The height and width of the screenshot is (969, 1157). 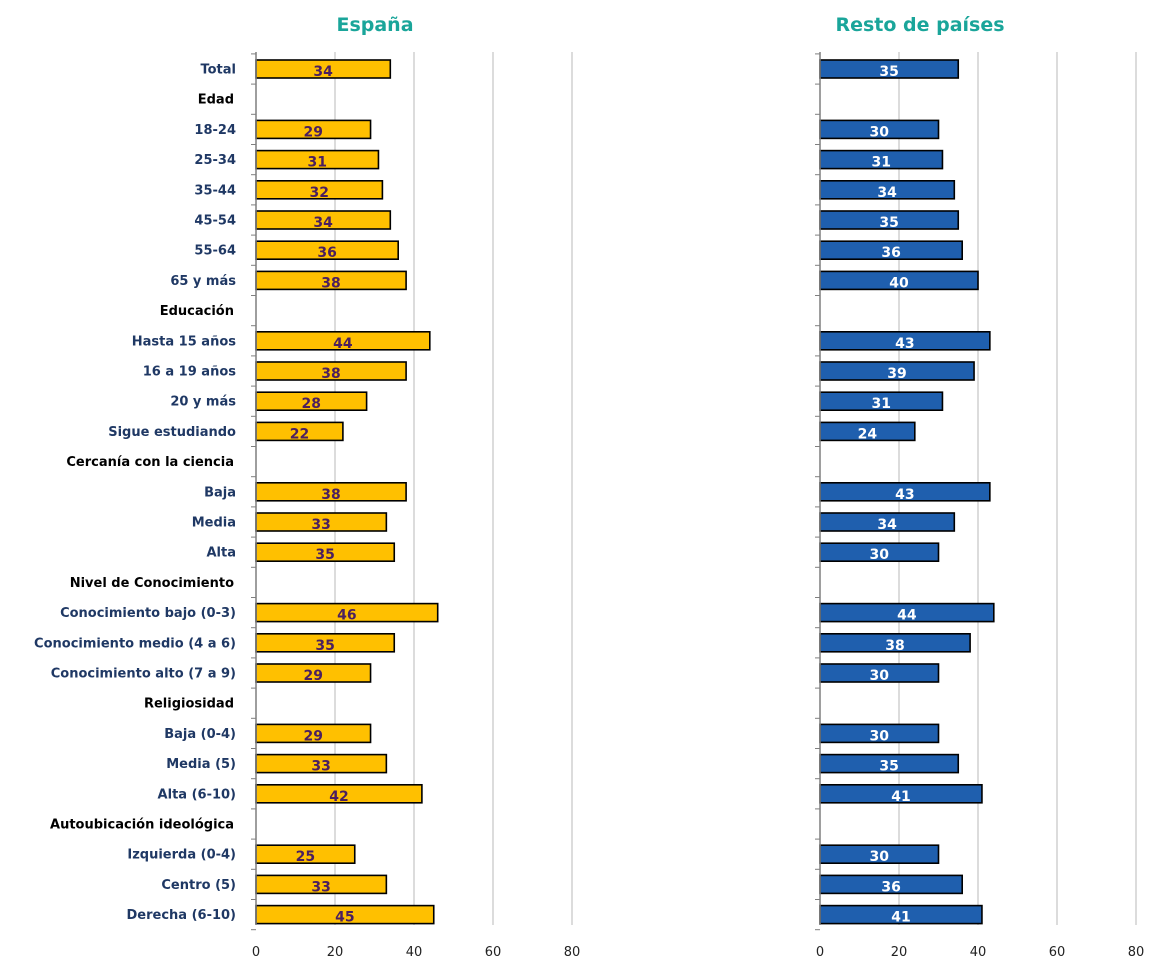 What do you see at coordinates (311, 404) in the screenshot?
I see `spain-value-label-20-y-mas: 28` at bounding box center [311, 404].